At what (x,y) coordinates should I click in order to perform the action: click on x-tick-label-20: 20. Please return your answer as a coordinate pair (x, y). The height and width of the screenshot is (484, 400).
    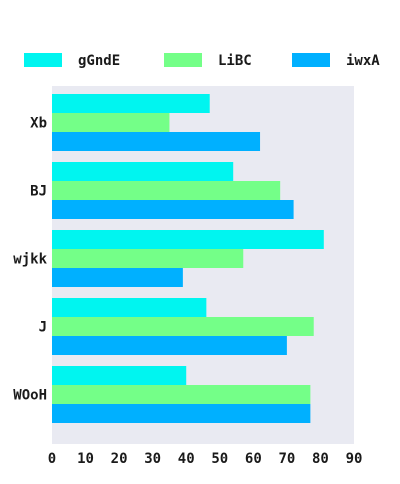
    Looking at the image, I should click on (119, 459).